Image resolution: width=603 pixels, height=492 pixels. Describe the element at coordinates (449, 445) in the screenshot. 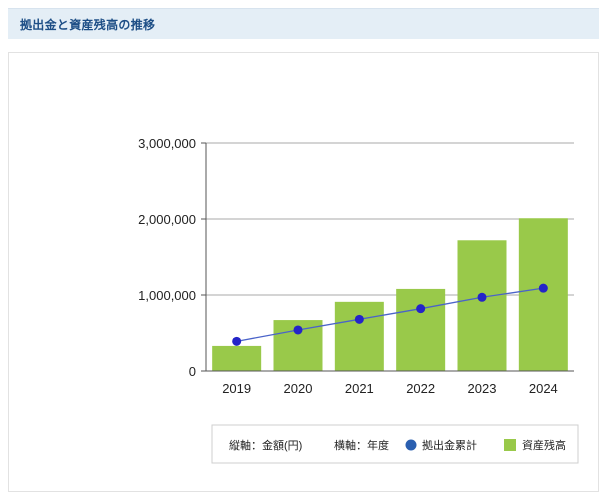

I see `legend-label-contribution: 拠出金累計` at that location.